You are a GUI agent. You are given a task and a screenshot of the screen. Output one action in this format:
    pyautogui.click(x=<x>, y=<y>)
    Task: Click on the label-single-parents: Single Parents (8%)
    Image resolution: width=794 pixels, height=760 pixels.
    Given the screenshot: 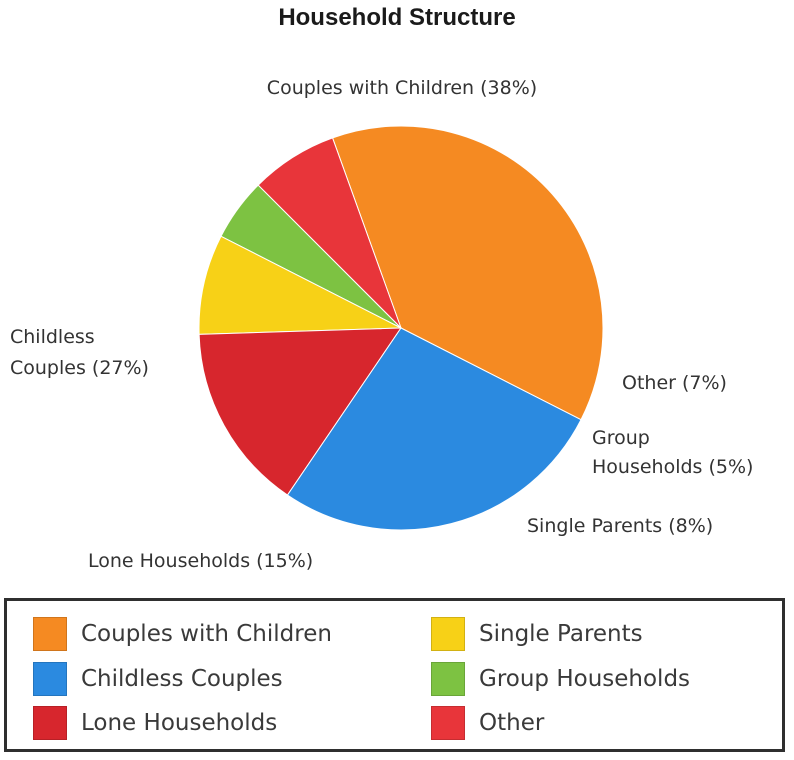 What is the action you would take?
    pyautogui.click(x=620, y=526)
    